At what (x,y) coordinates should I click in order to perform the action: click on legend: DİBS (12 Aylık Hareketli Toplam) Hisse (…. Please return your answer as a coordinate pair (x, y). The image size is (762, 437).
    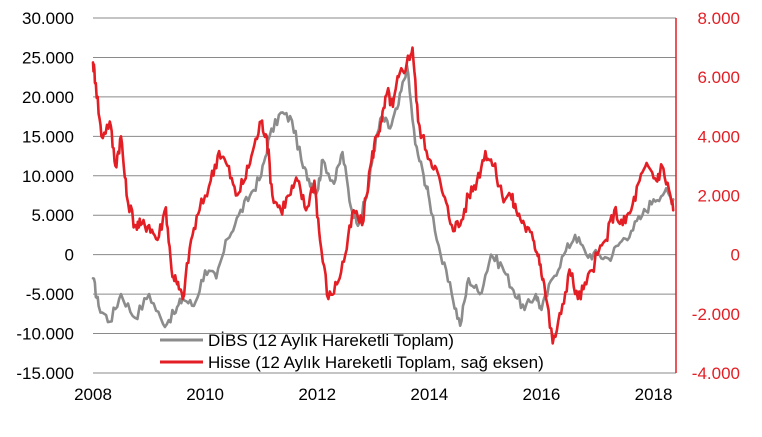
    Looking at the image, I should click on (352, 351).